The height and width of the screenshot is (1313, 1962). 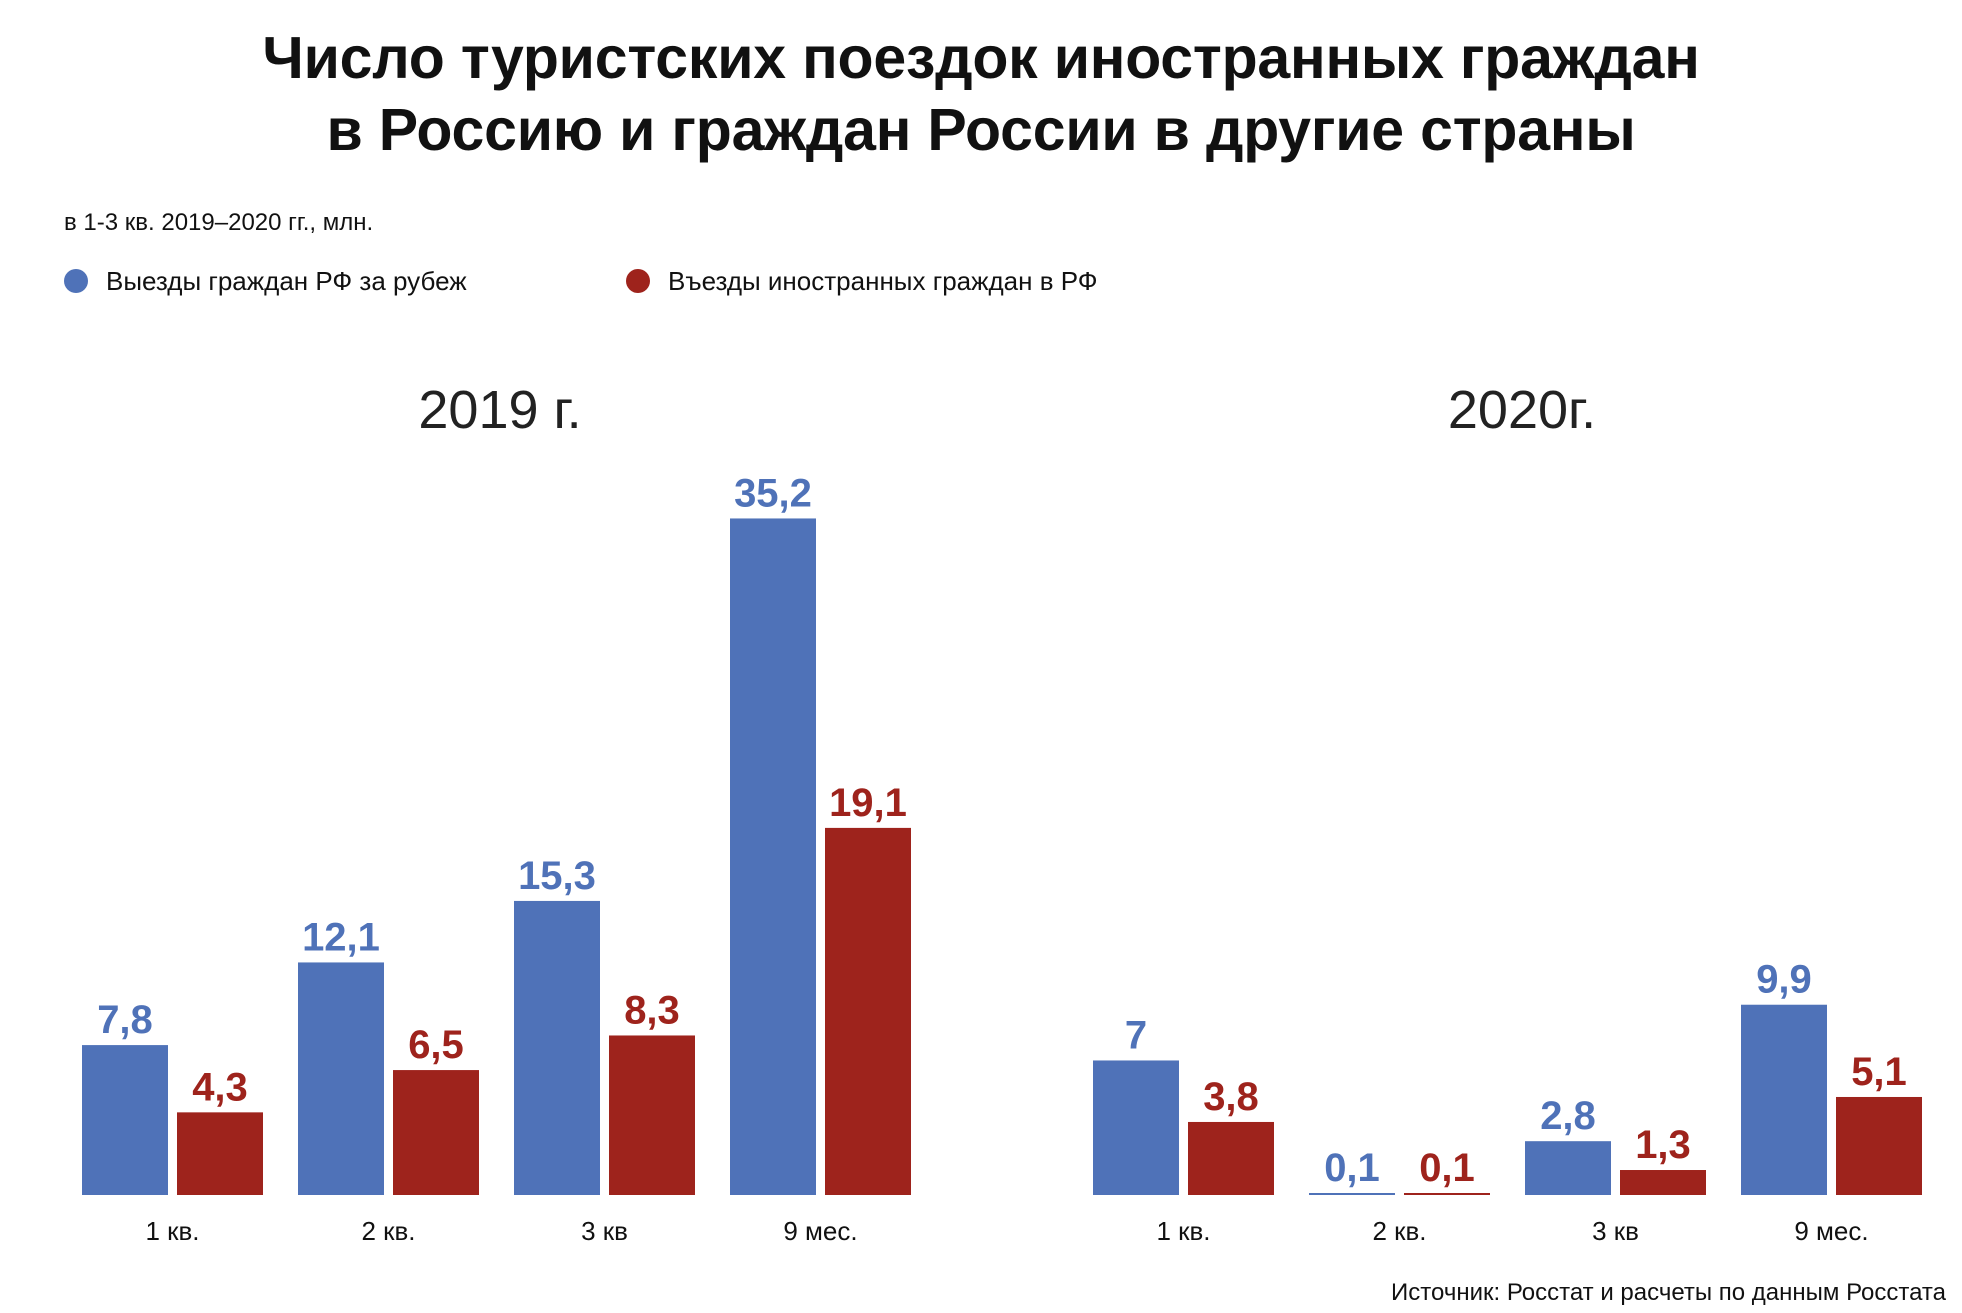 What do you see at coordinates (499, 410) in the screenshot?
I see `panel-title-1: 2019 г.` at bounding box center [499, 410].